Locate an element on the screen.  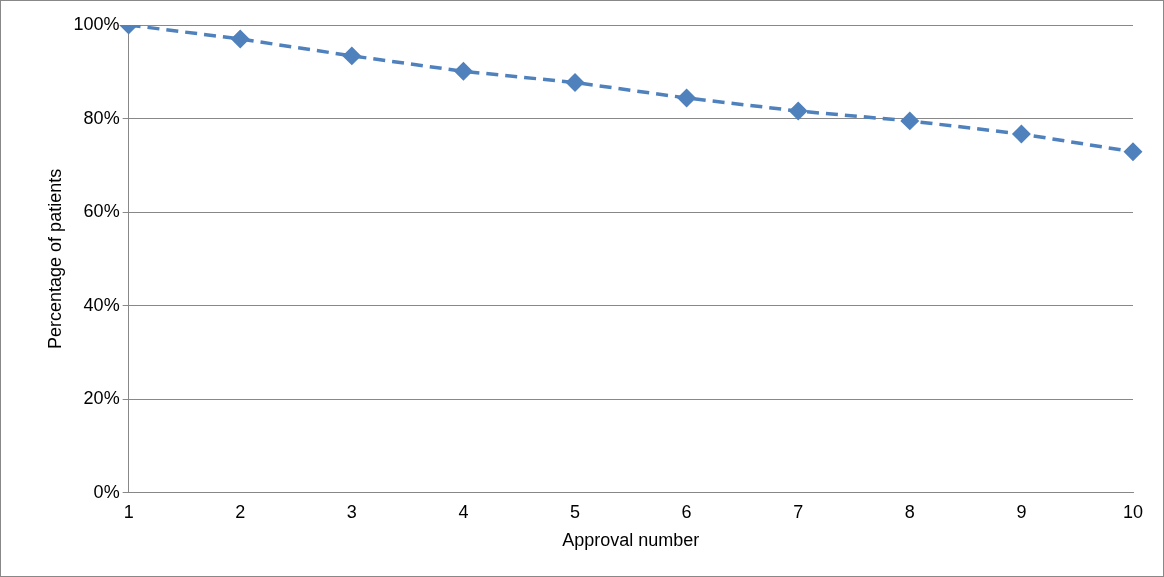
y-tick-label: 40% is located at coordinates (101, 304).